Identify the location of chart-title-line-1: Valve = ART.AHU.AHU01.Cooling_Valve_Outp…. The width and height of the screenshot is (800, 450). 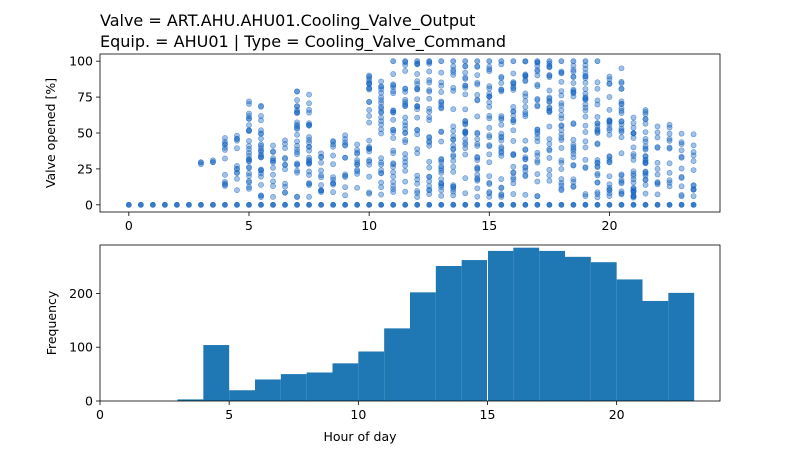
(287, 21).